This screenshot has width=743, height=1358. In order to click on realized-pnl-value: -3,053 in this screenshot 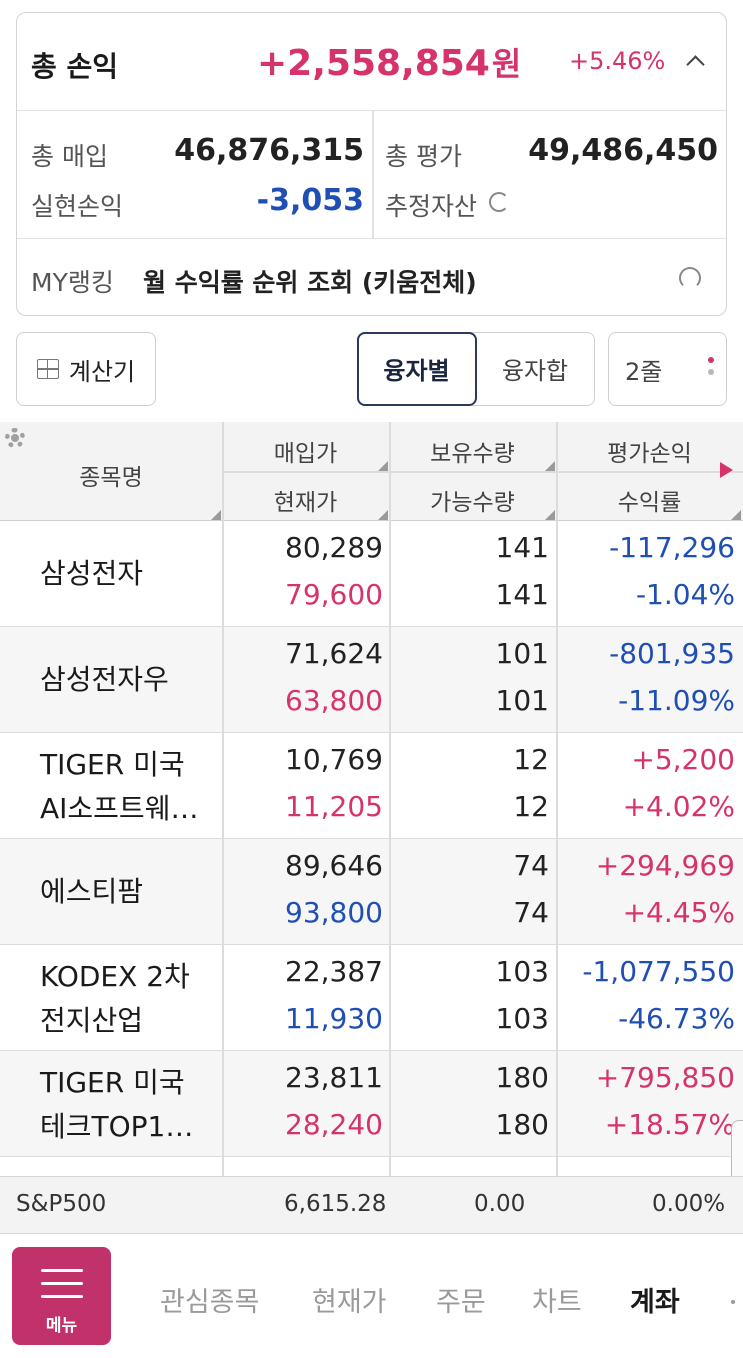, I will do `click(310, 200)`.